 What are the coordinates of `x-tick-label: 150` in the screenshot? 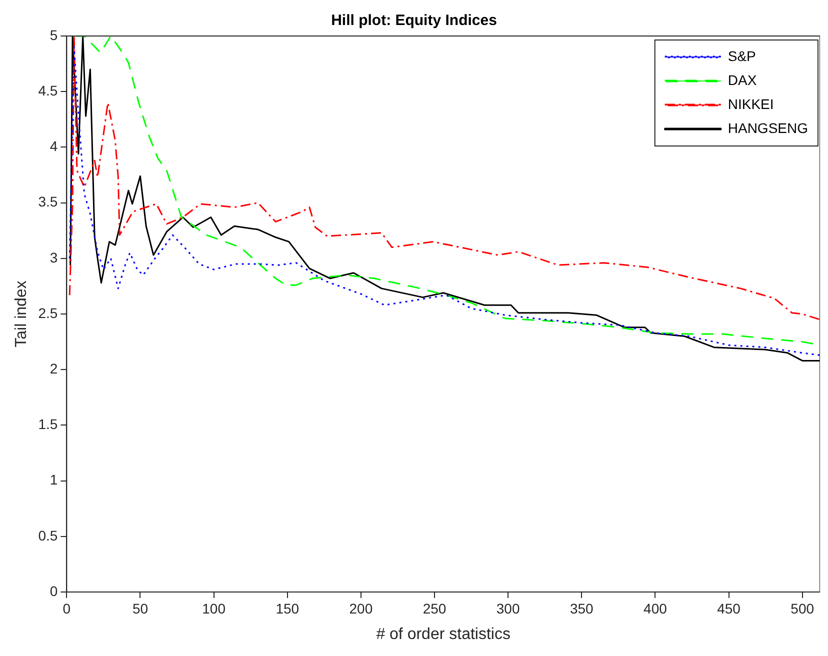 It's located at (288, 608).